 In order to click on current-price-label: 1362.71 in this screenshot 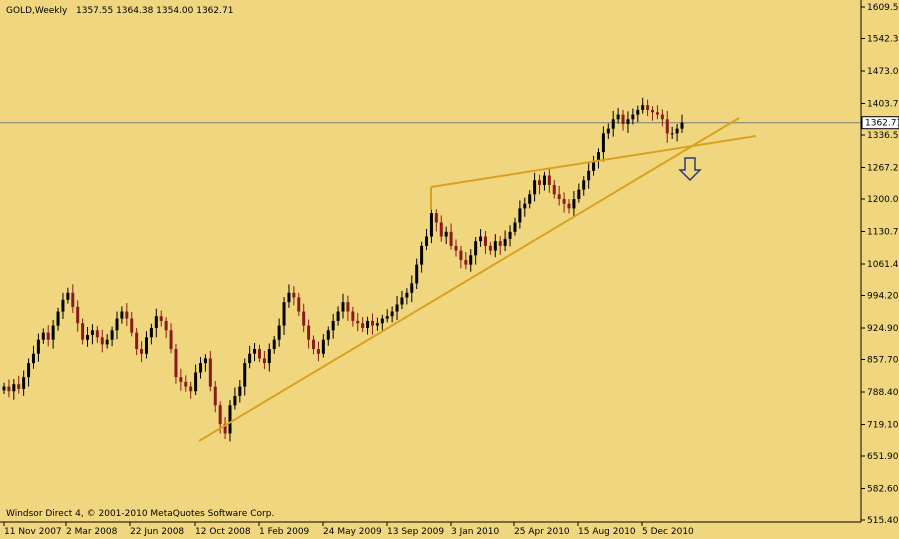, I will do `click(882, 124)`.